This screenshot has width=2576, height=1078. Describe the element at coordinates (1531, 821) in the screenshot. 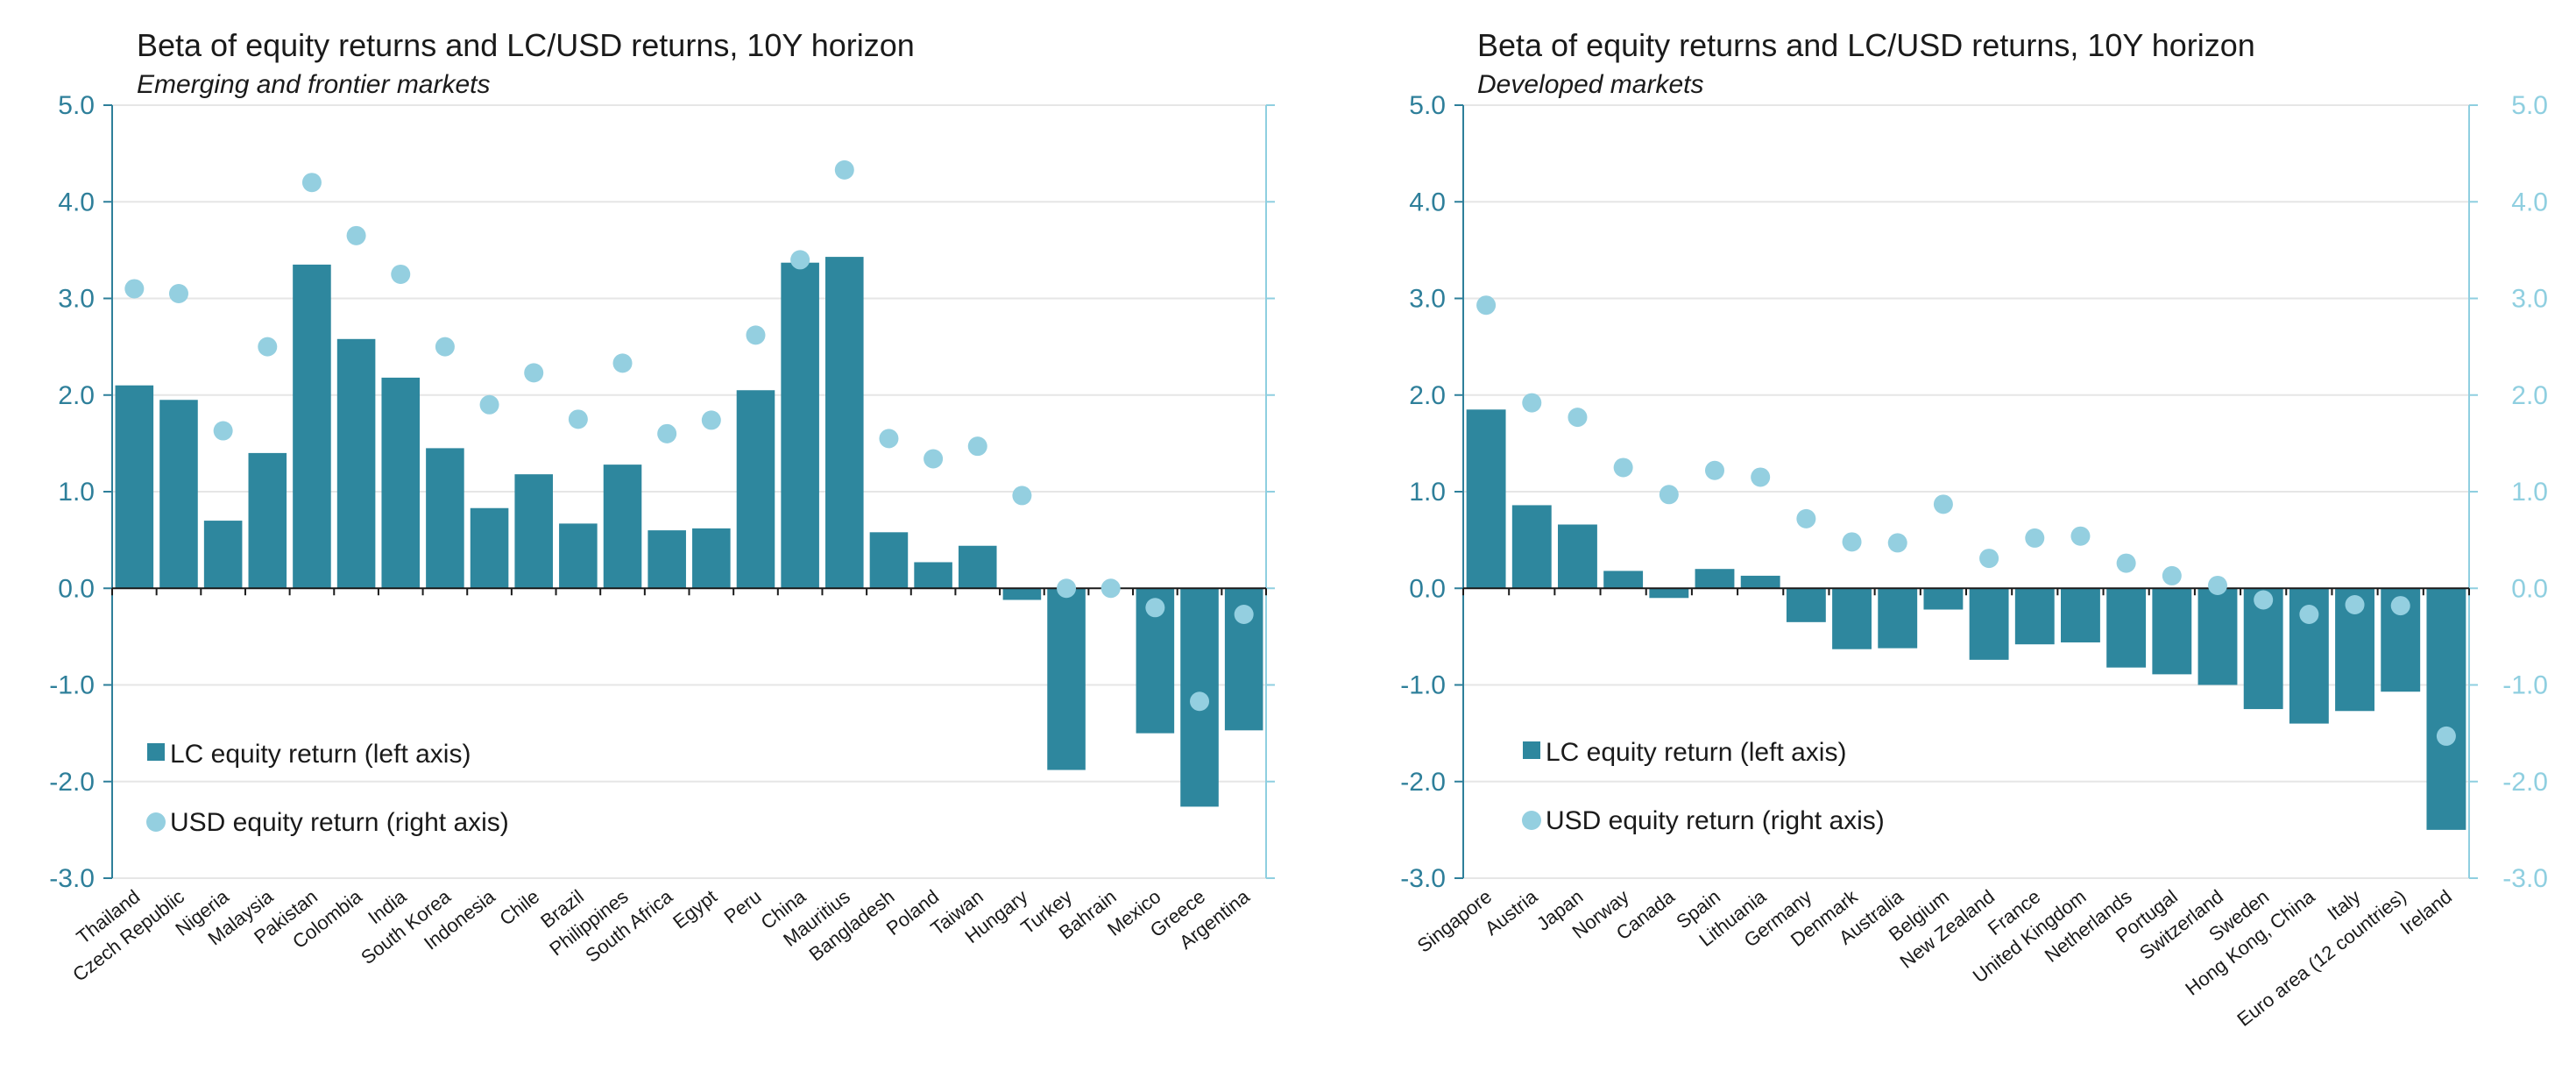

I see `legend-usd-swatch` at that location.